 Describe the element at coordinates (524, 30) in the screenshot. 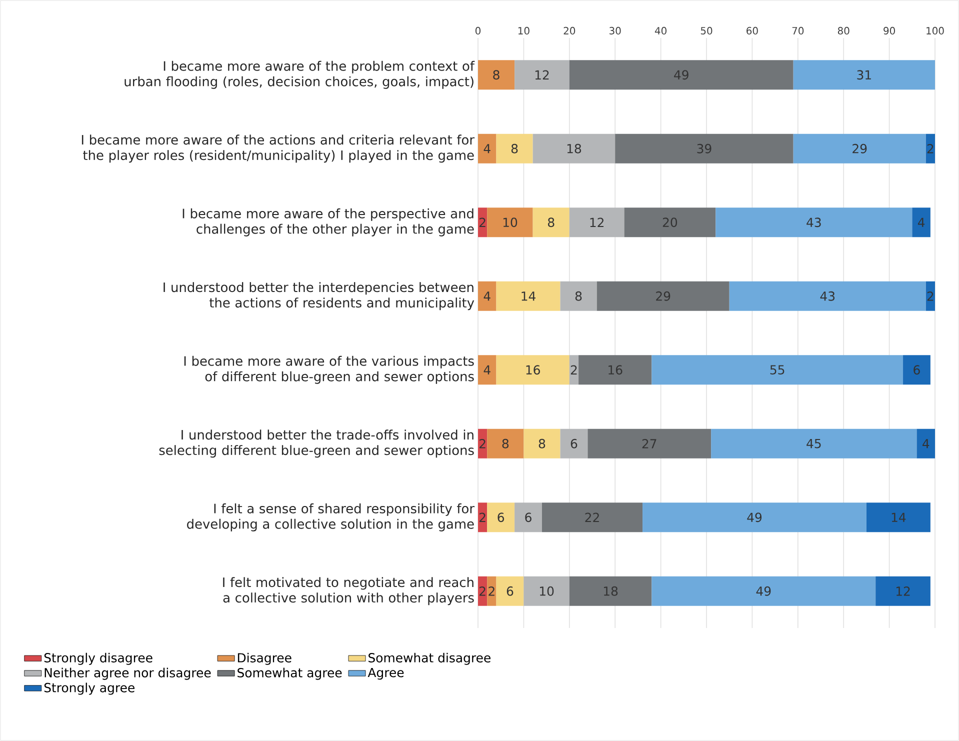

I see `x-tick-label: 10` at that location.